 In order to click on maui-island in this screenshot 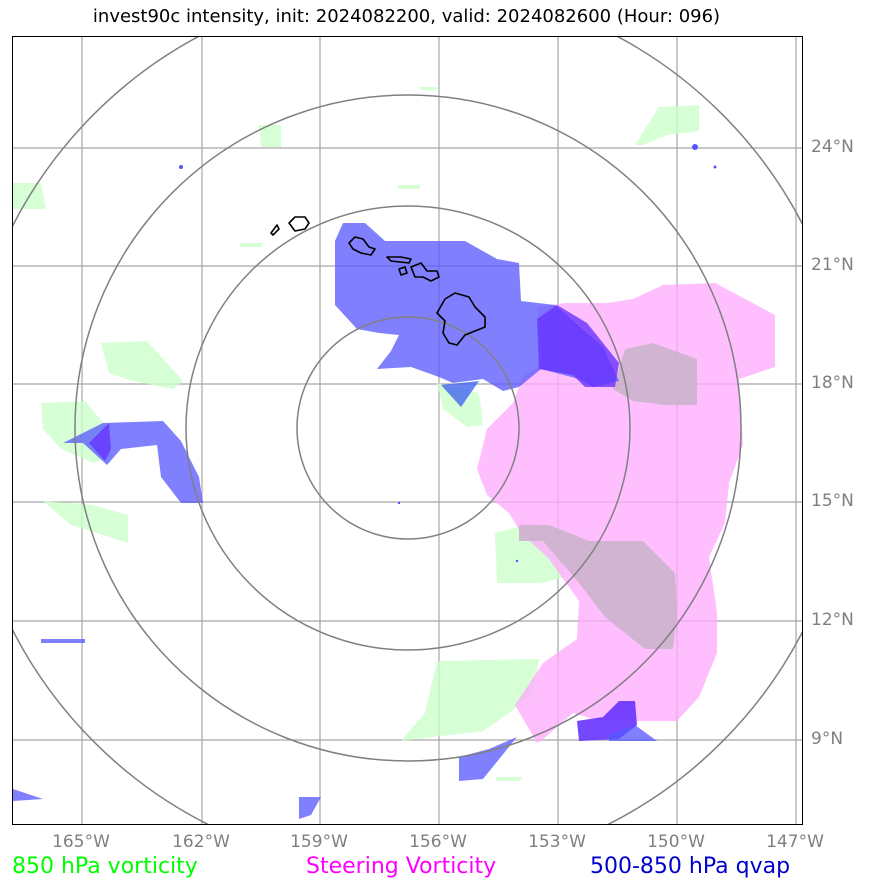, I will do `click(425, 272)`.